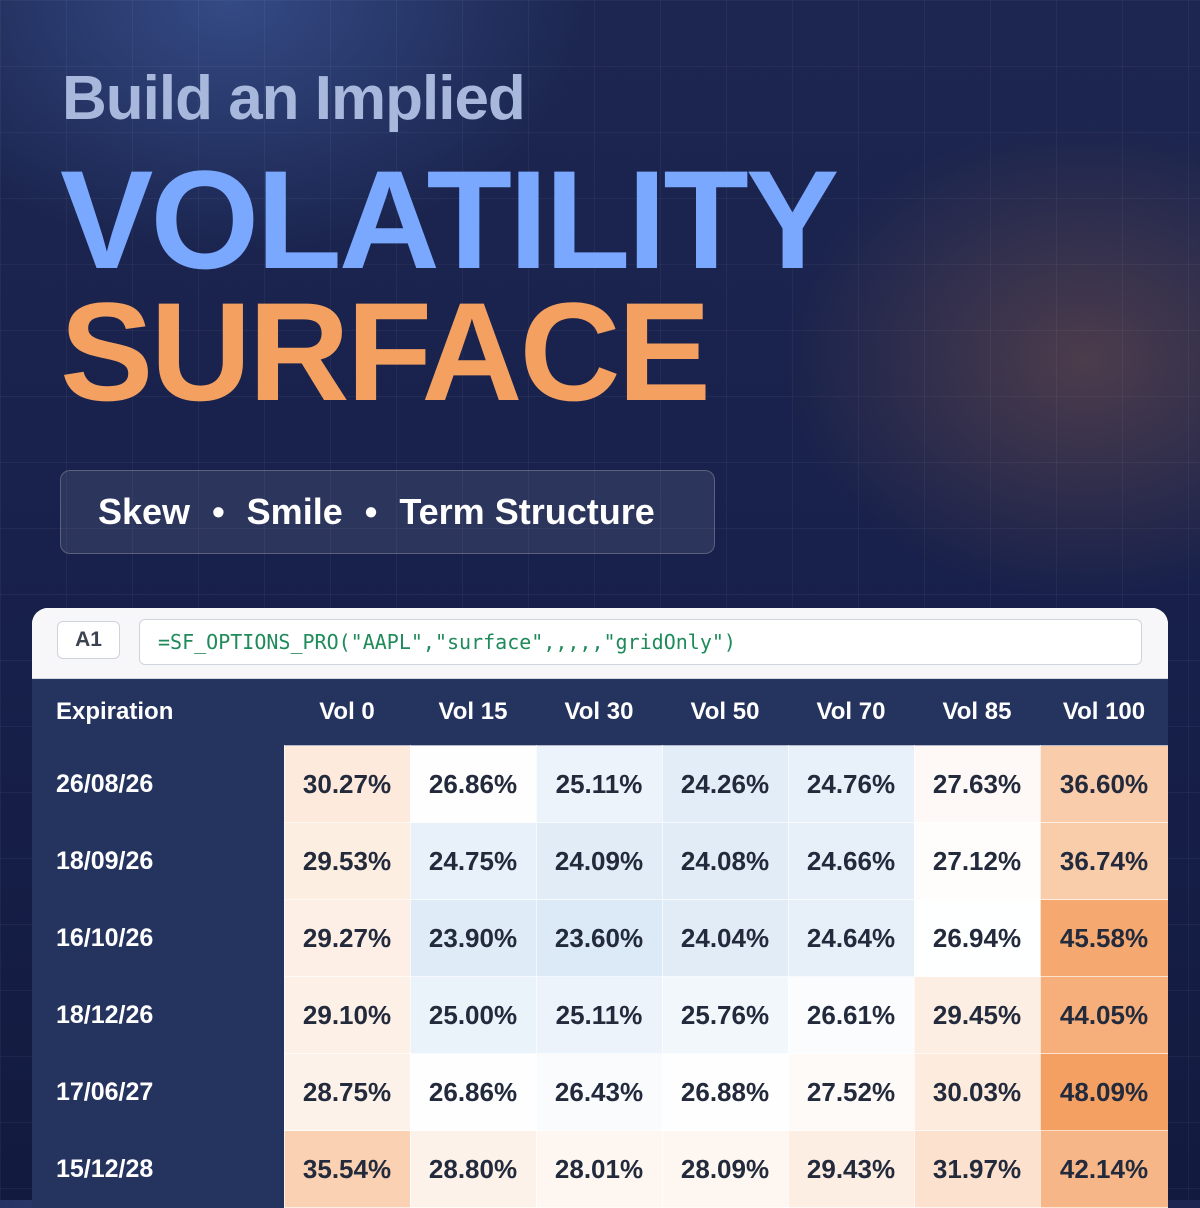 The height and width of the screenshot is (1208, 1200). I want to click on vol-cell: 29.53%, so click(347, 861).